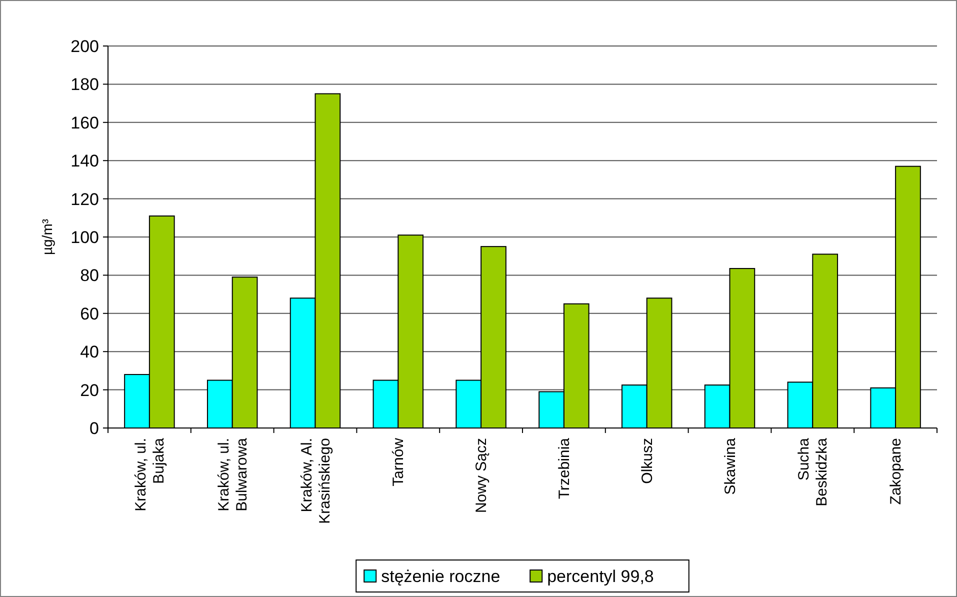  What do you see at coordinates (399, 462) in the screenshot?
I see `x-tick-label: Tarnów` at bounding box center [399, 462].